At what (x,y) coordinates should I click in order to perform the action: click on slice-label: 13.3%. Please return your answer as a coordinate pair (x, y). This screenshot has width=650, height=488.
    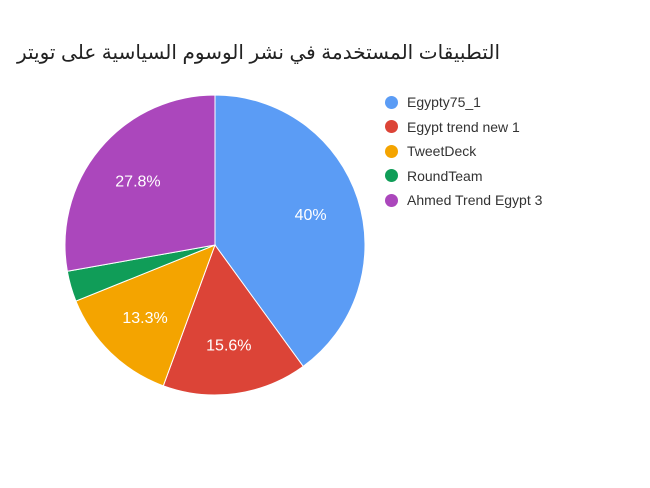
    Looking at the image, I should click on (144, 318).